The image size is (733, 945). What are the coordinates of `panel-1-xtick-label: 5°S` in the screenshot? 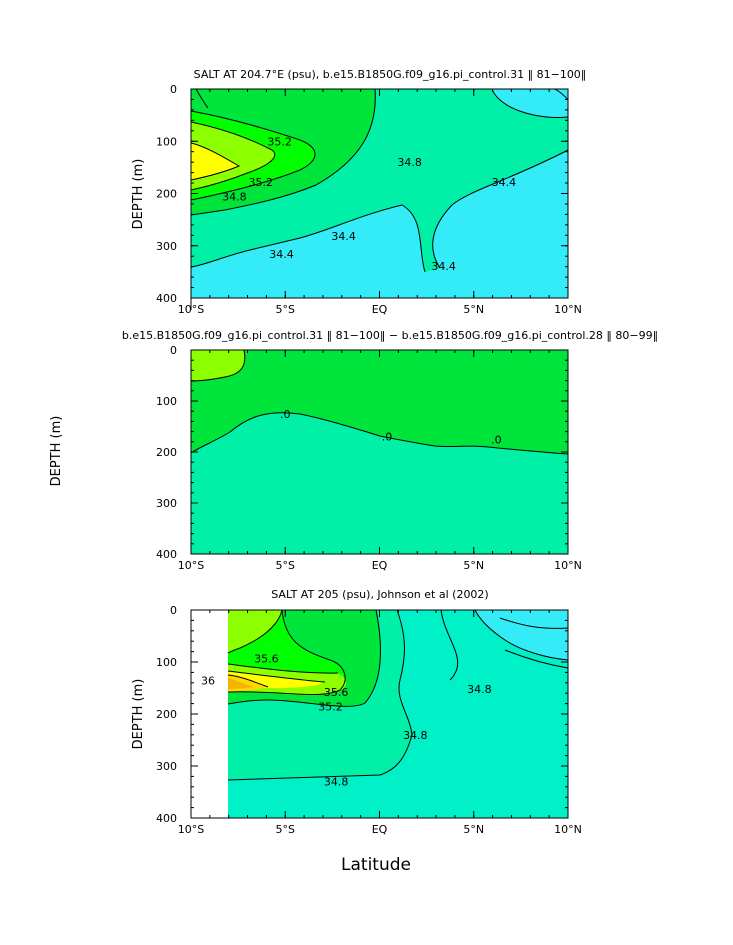 It's located at (285, 309).